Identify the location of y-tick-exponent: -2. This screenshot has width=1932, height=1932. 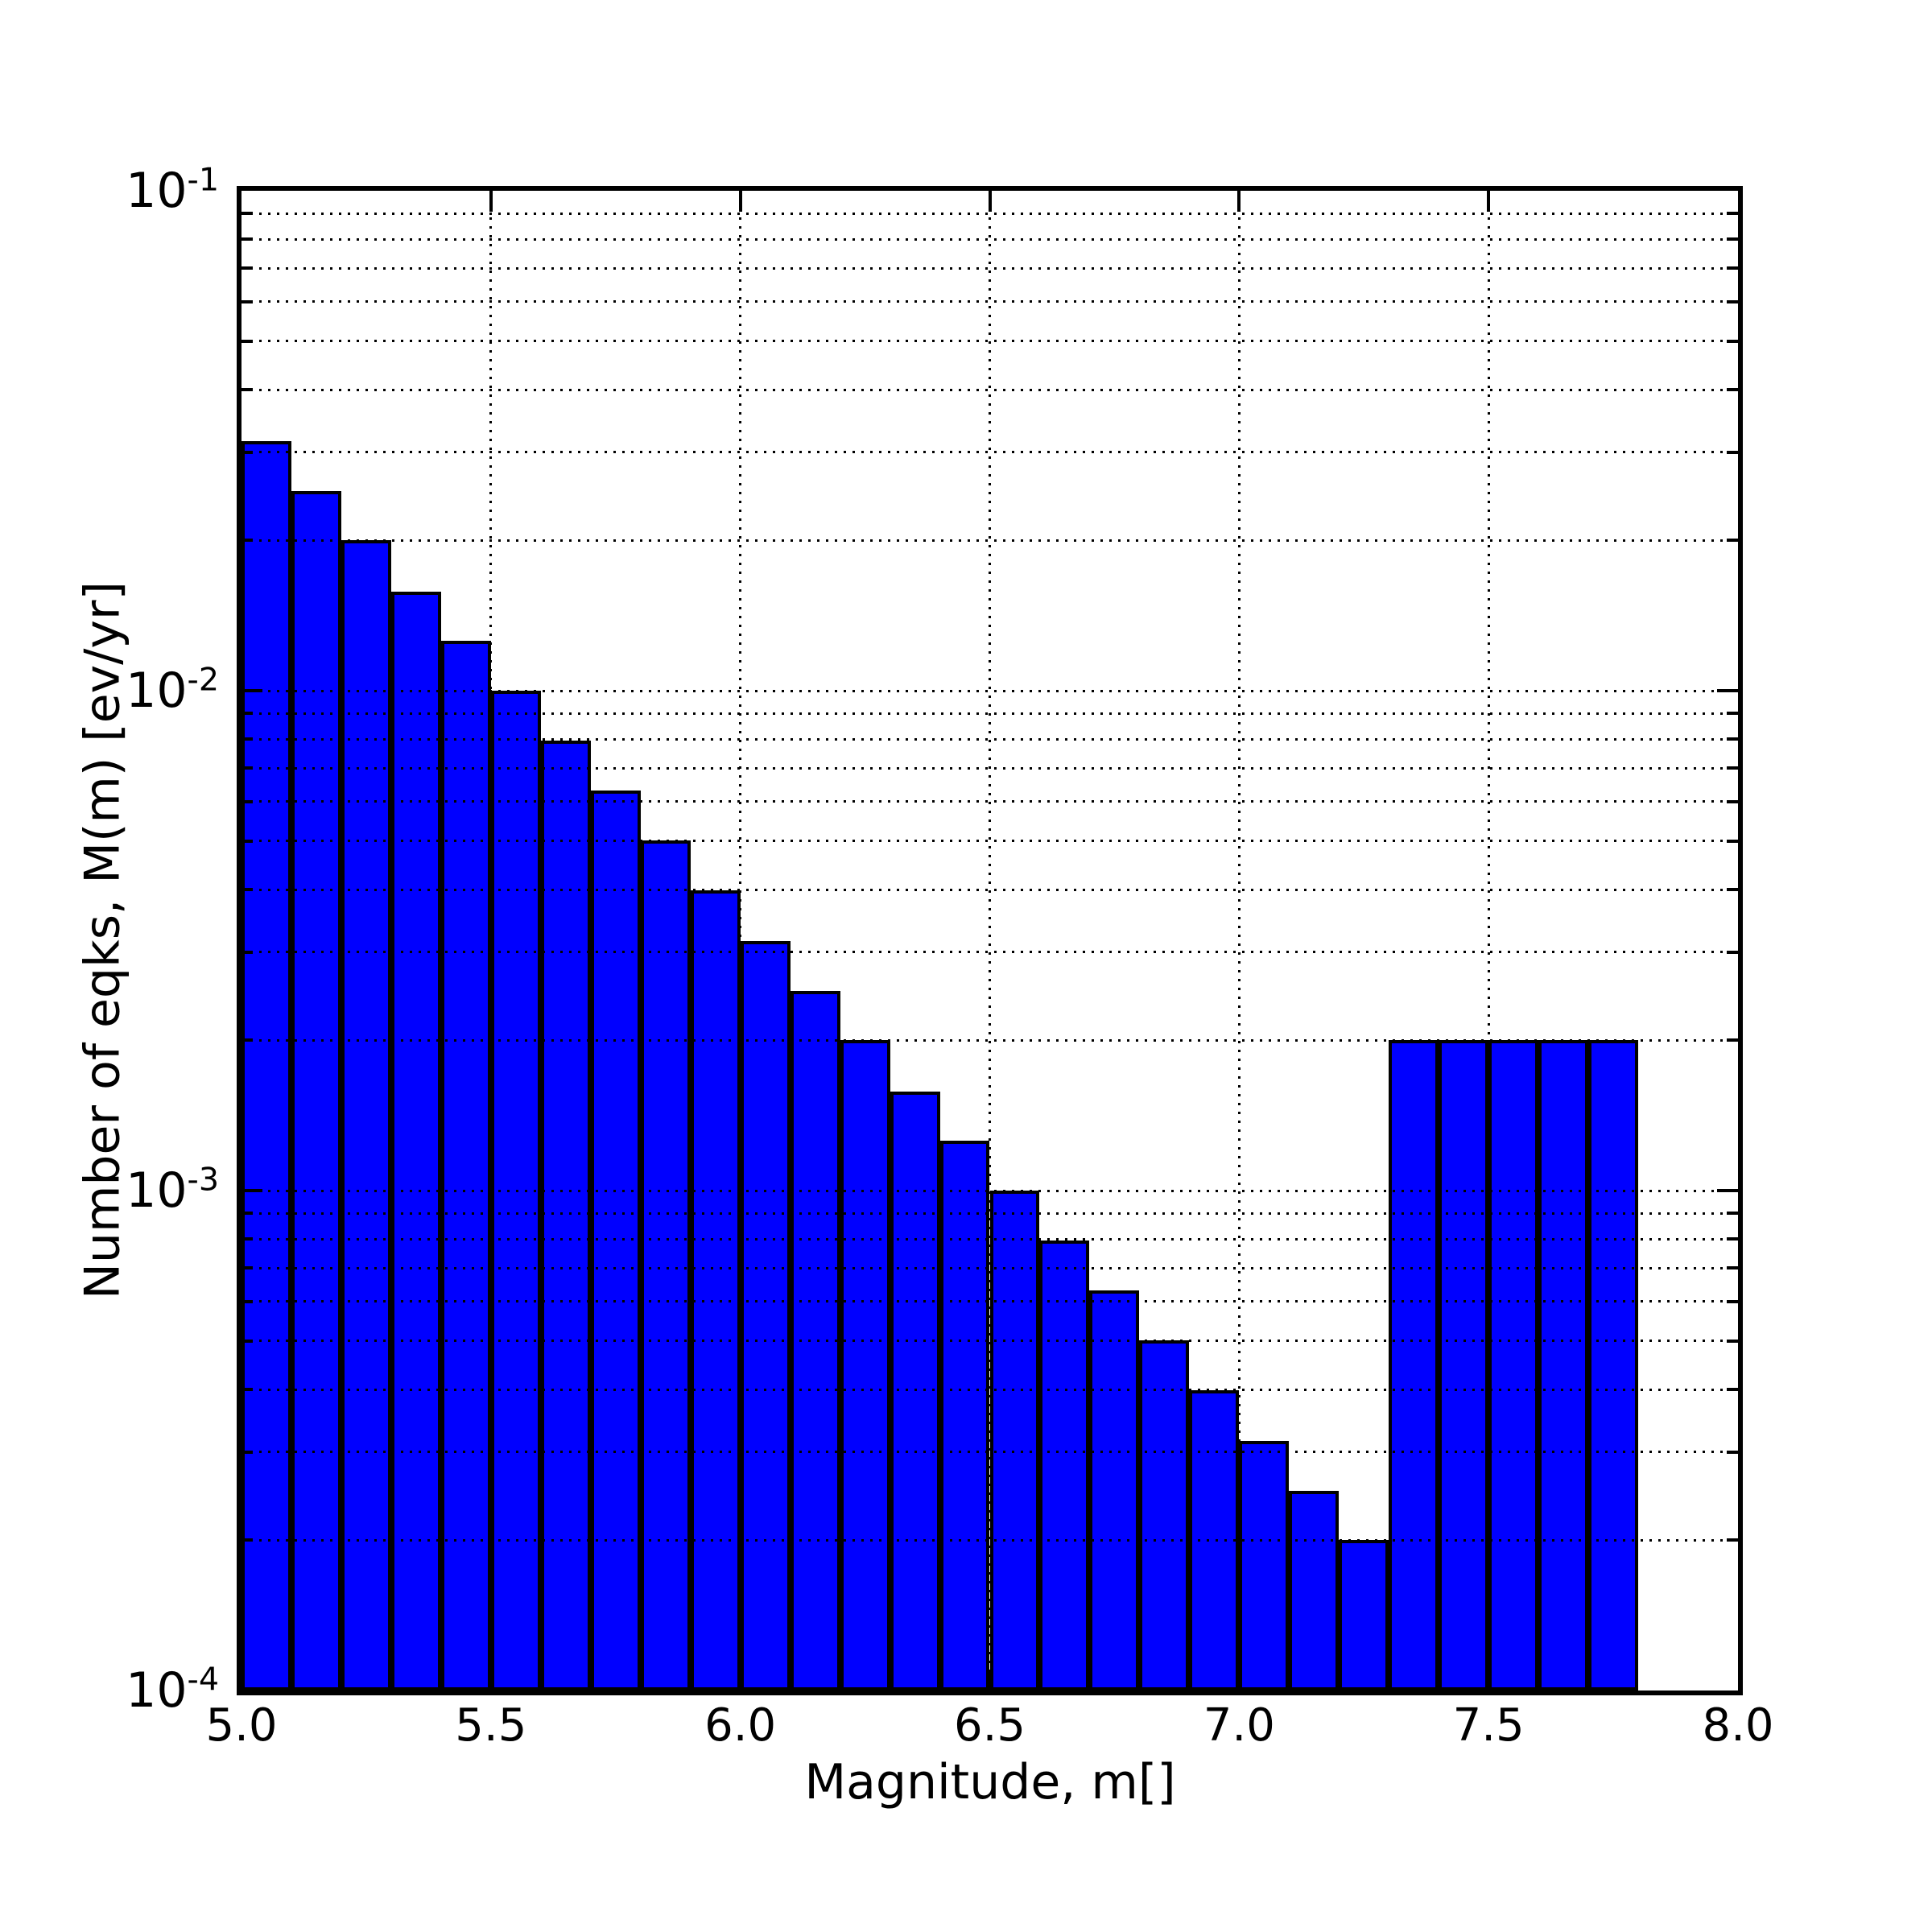
(203, 680).